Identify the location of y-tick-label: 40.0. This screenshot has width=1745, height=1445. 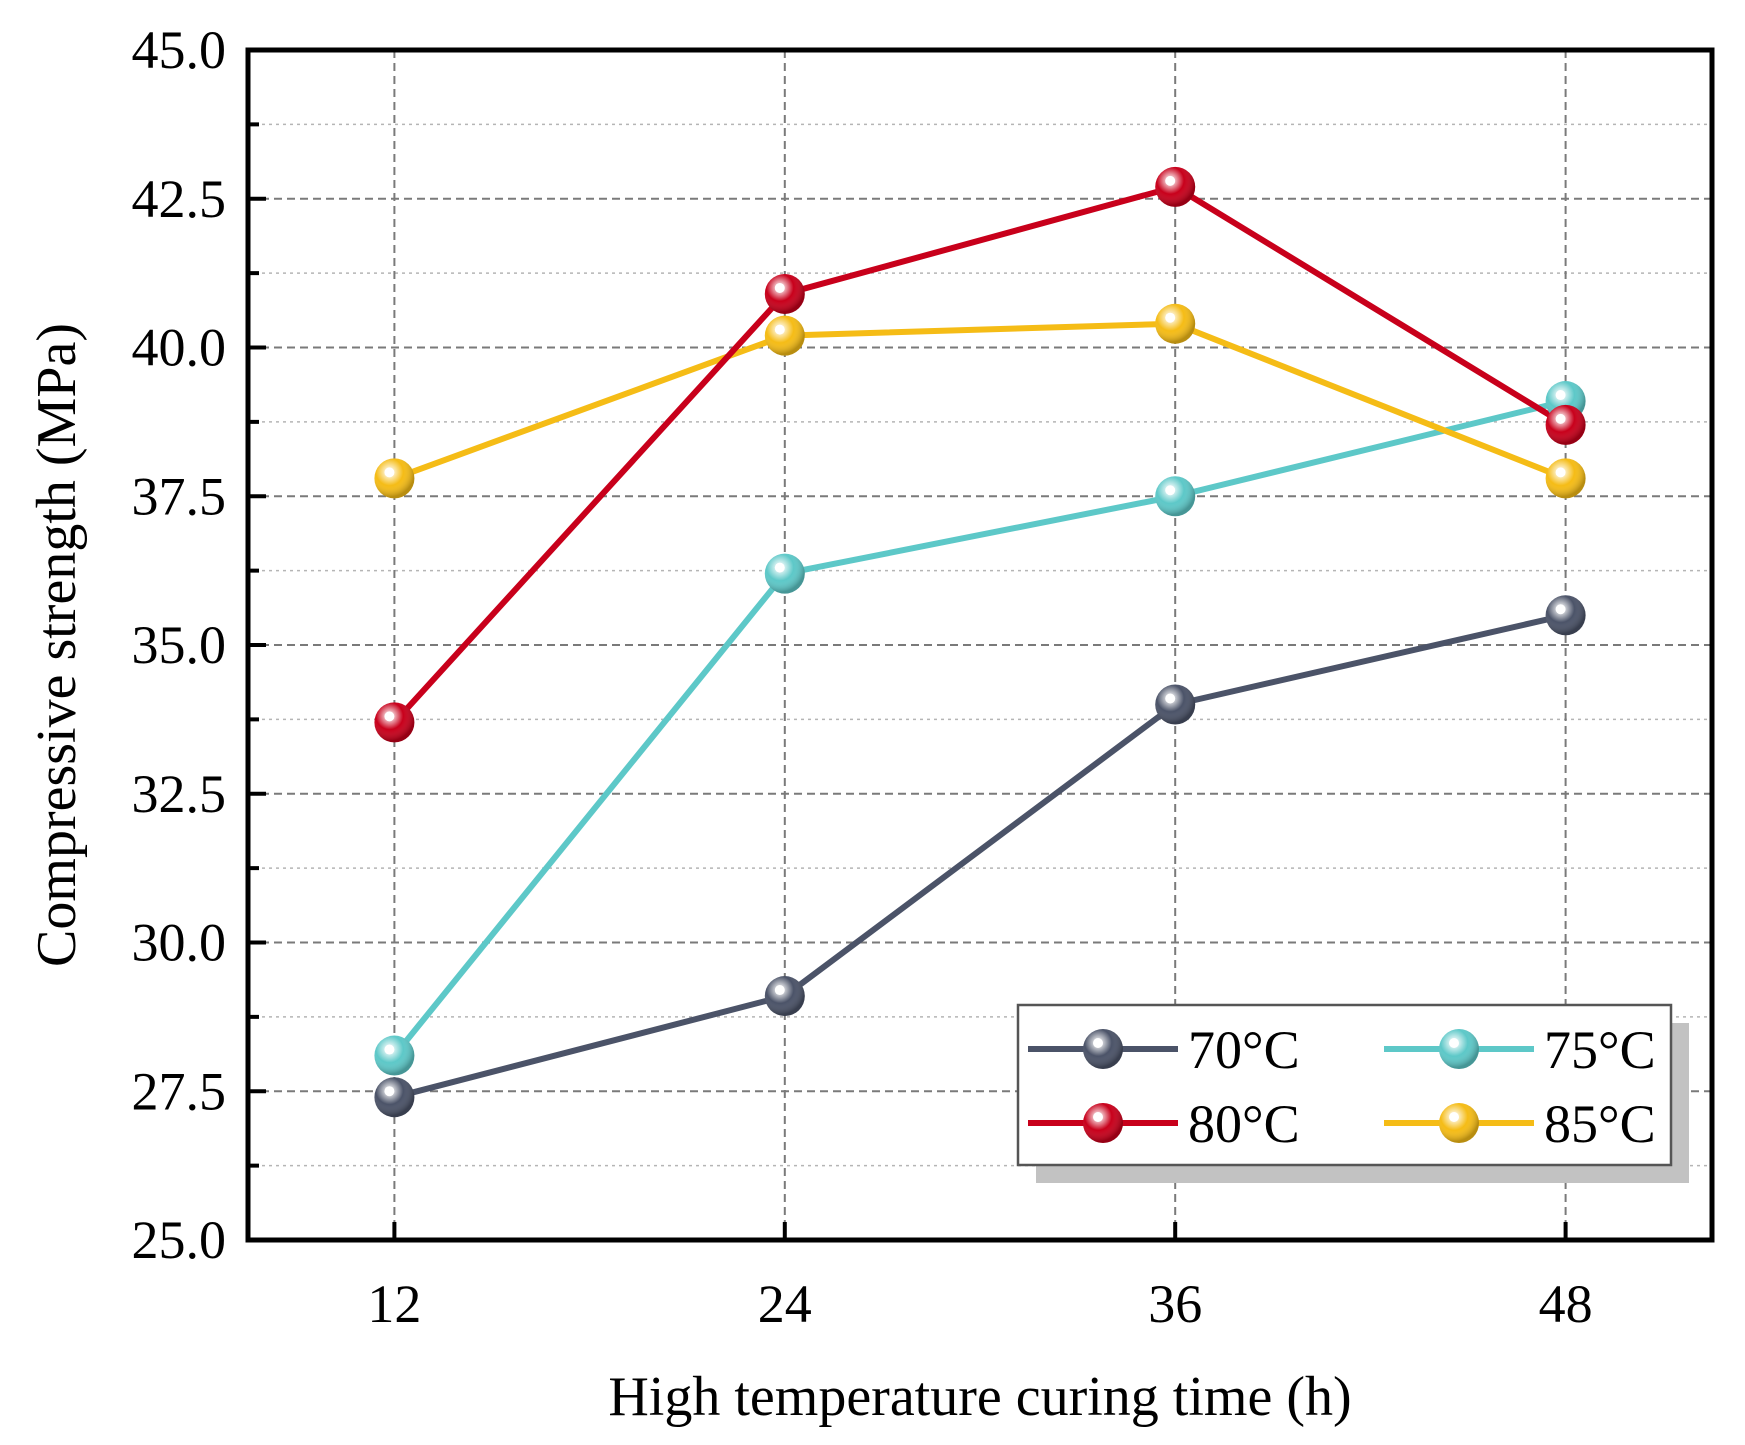
(179, 348).